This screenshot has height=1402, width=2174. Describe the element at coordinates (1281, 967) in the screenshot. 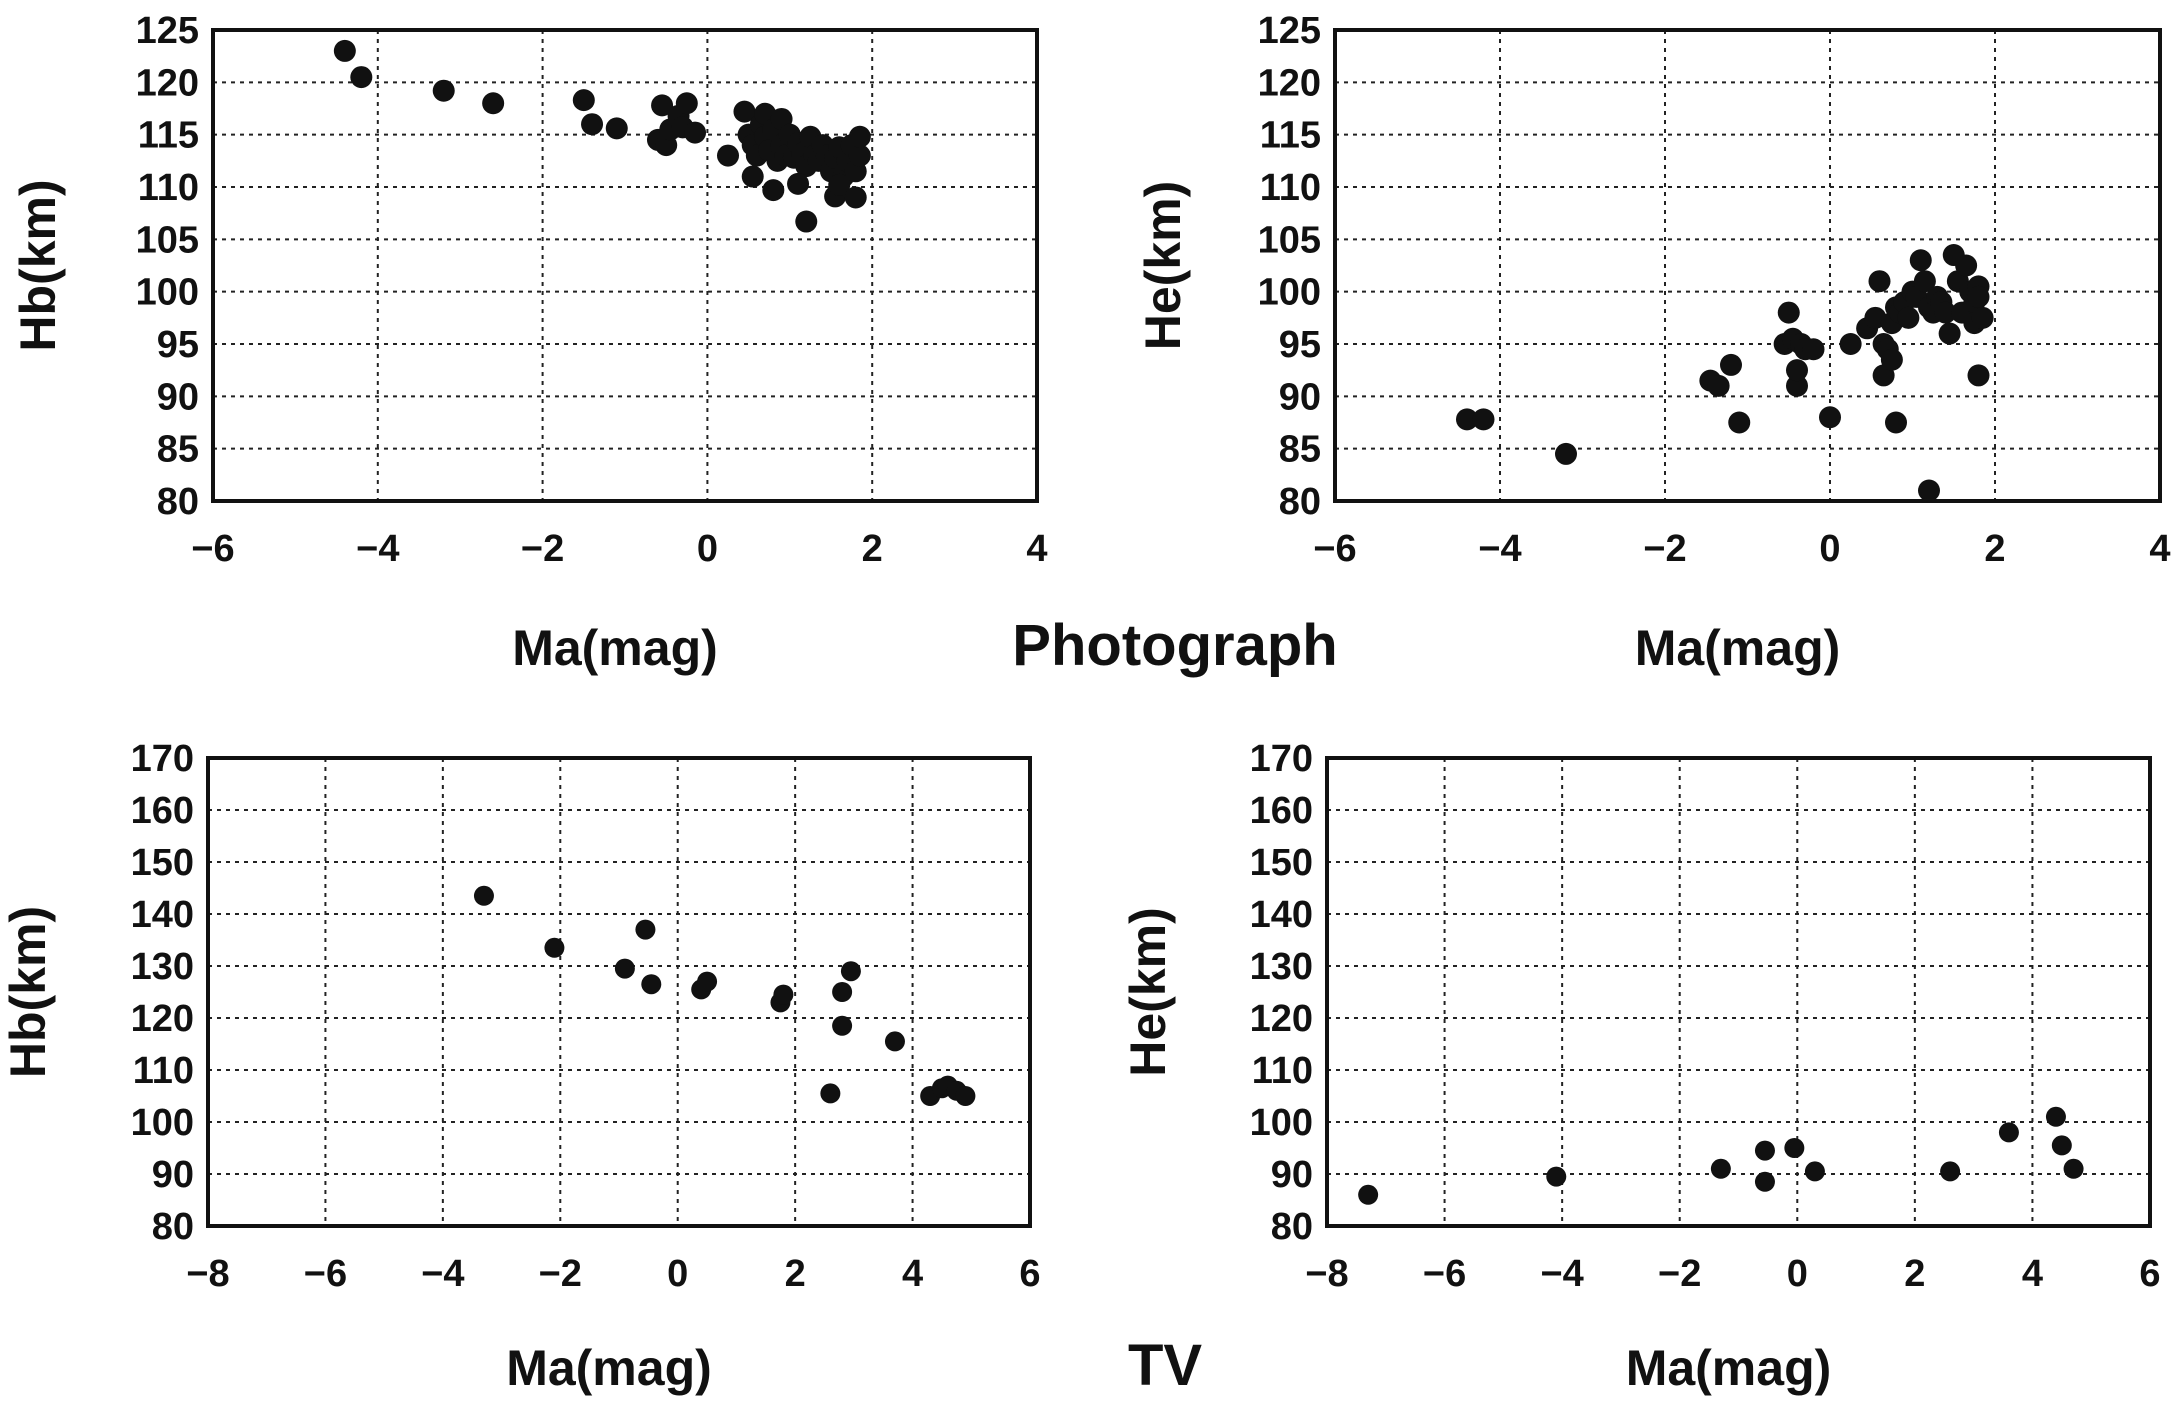

I see `y-tick-label: 130` at that location.